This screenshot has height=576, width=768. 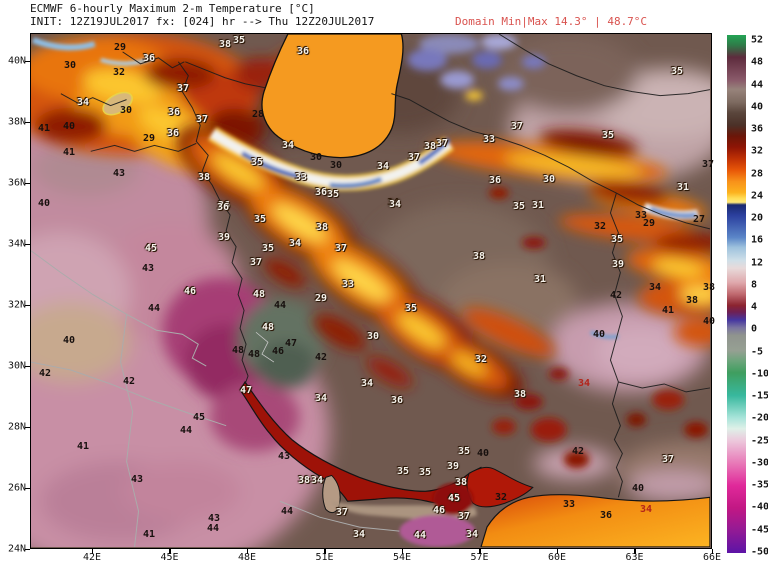 I want to click on temp-value-label: 33, so click(x=489, y=139).